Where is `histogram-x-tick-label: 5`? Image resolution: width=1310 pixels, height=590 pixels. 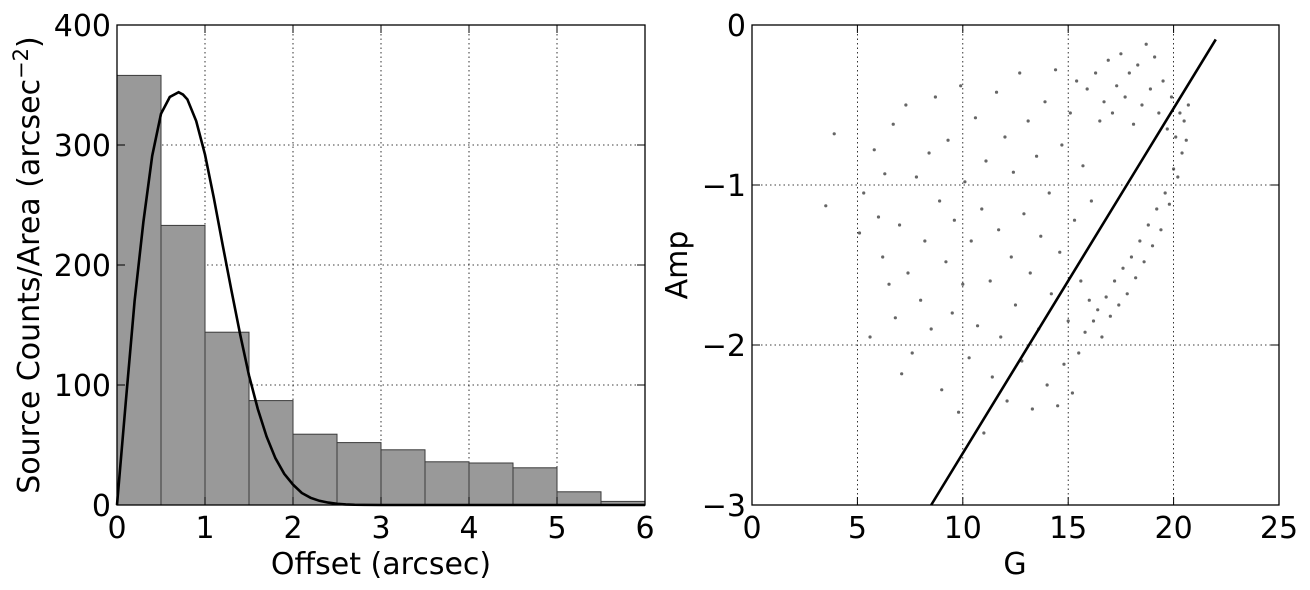
histogram-x-tick-label: 5 is located at coordinates (556, 528).